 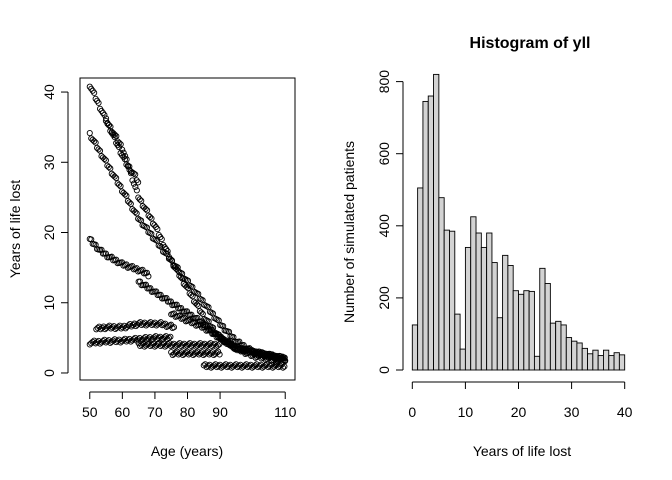 I want to click on scatter-x-tick-label: 70, so click(x=155, y=412).